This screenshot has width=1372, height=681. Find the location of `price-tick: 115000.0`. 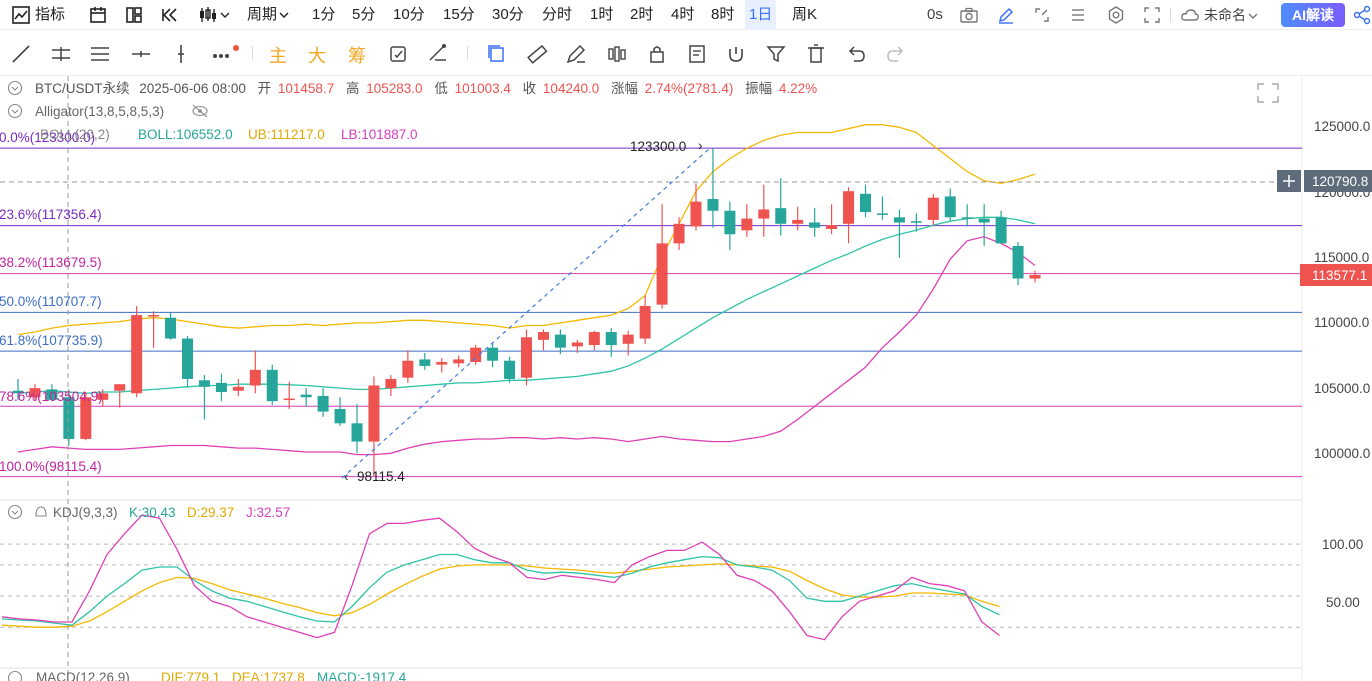

price-tick: 115000.0 is located at coordinates (1341, 257).